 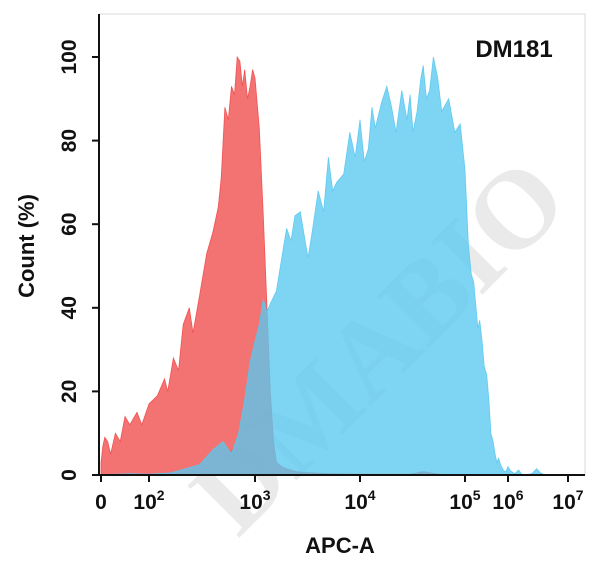 I want to click on x-tick-label: 10⁴, so click(x=359, y=500).